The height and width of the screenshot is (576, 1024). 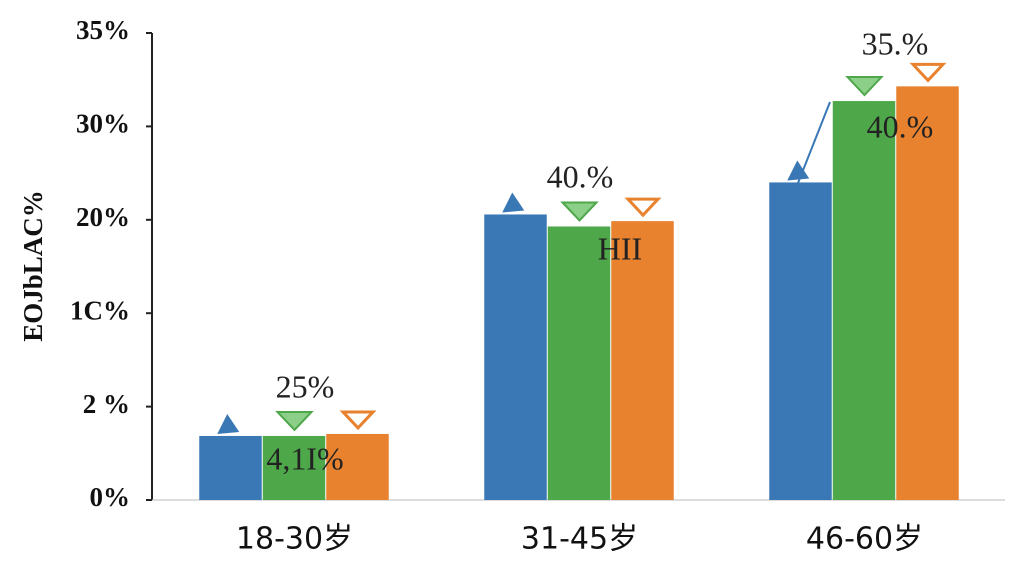 What do you see at coordinates (110, 497) in the screenshot?
I see `y-tick-label: 0%` at bounding box center [110, 497].